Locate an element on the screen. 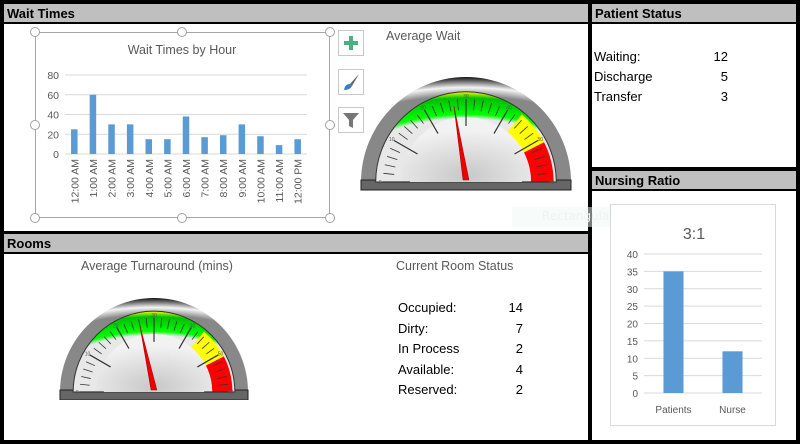 Image resolution: width=800 pixels, height=444 pixels. x-tick-label: 12:00 PM is located at coordinates (299, 181).